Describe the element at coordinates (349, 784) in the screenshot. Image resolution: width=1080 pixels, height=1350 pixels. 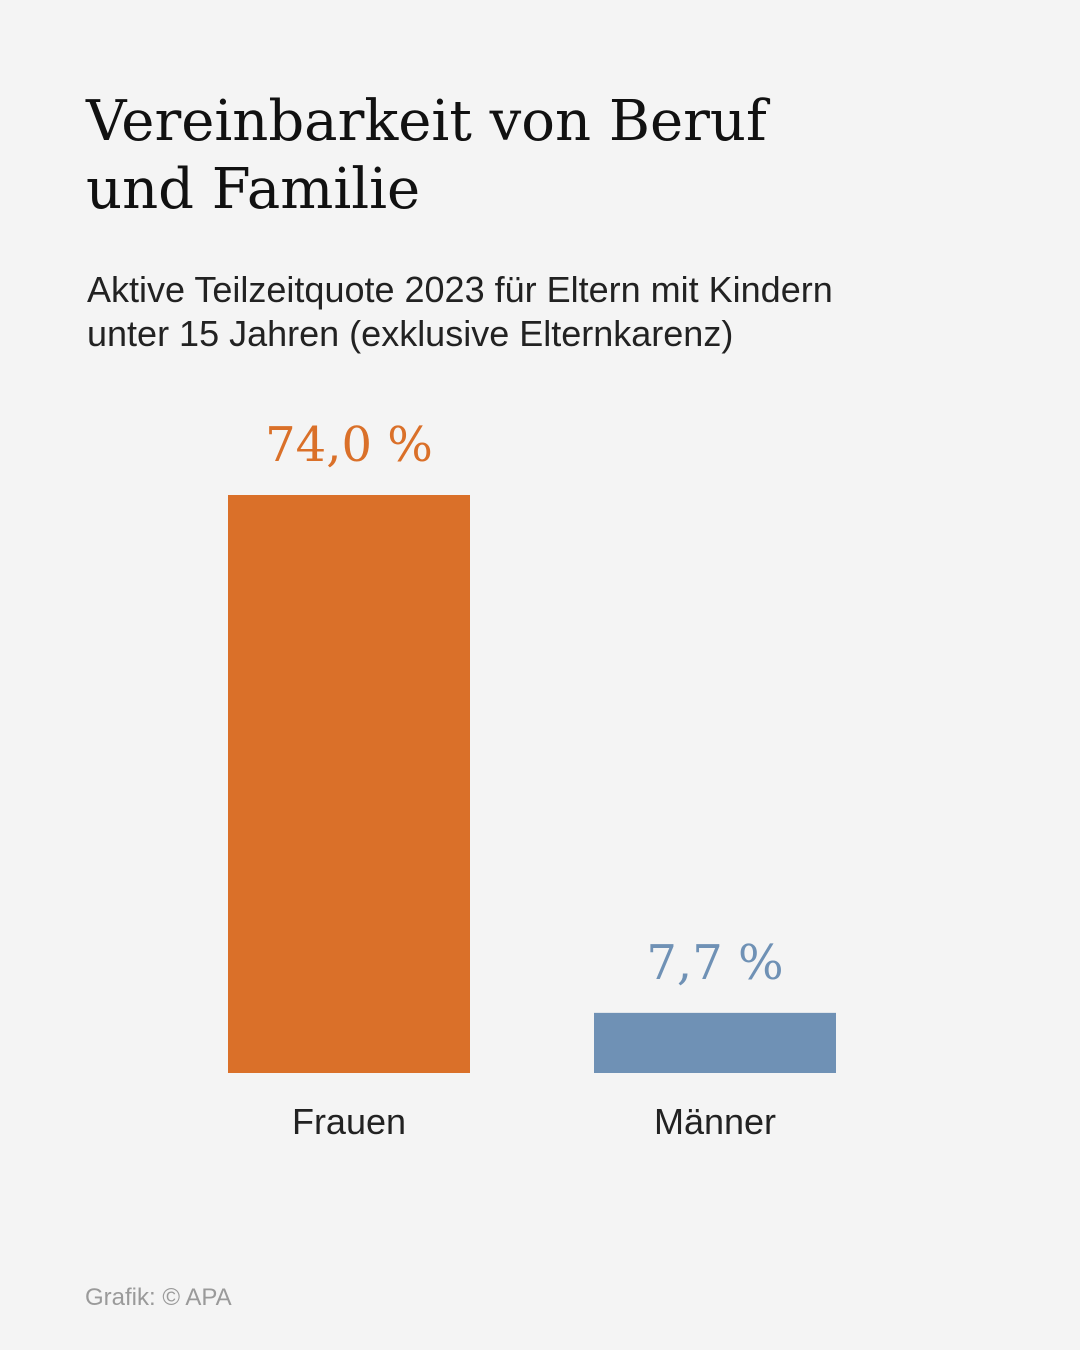
I see `bar-frauen` at that location.